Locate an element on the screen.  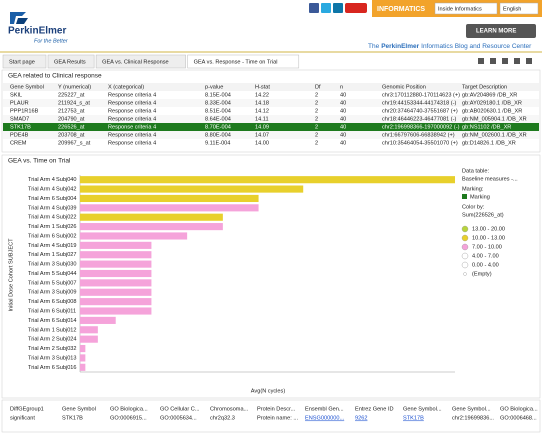
group-label: Trial Arm 1 is located at coordinates (41, 330).